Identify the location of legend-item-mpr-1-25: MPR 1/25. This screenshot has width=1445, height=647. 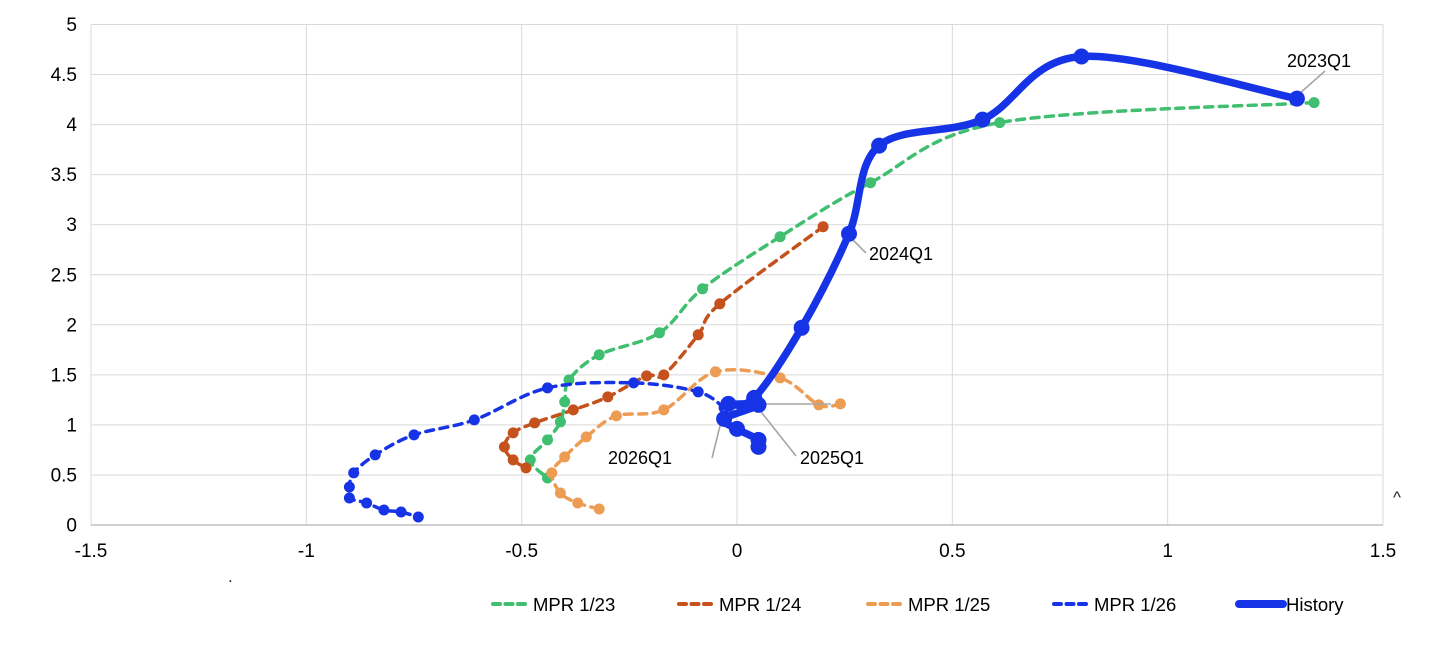
(928, 604).